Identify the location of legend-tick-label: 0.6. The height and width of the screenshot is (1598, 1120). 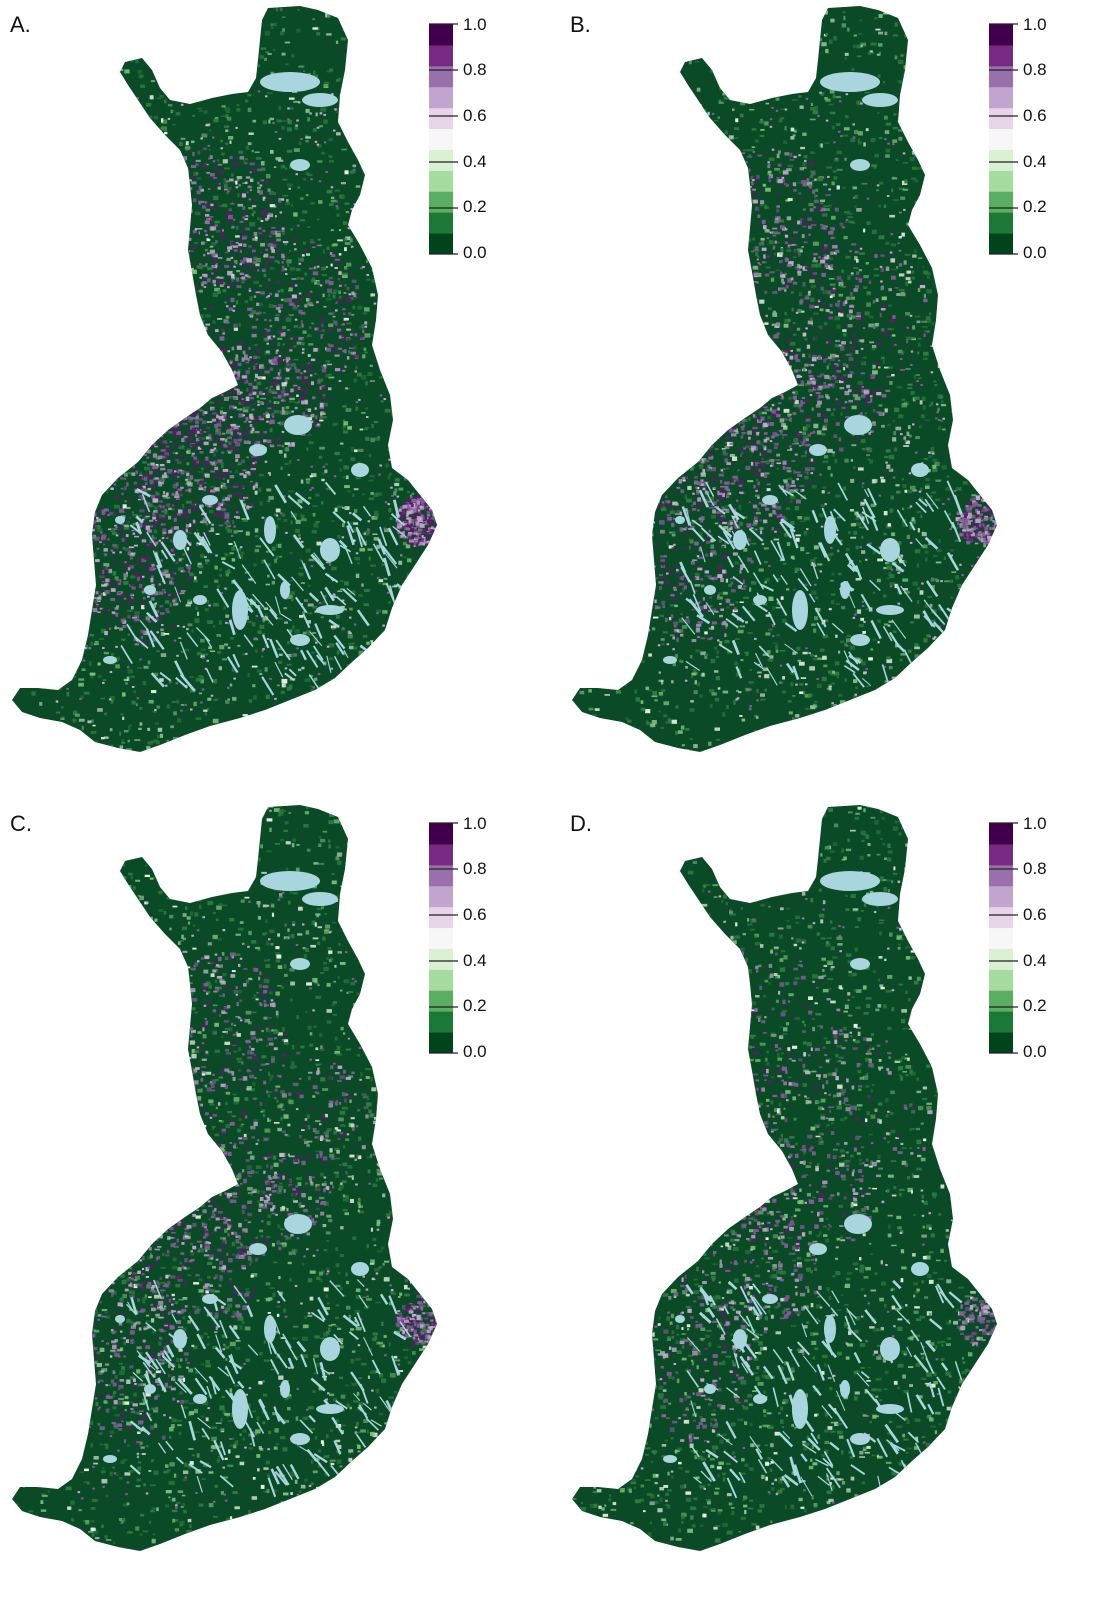
(475, 914).